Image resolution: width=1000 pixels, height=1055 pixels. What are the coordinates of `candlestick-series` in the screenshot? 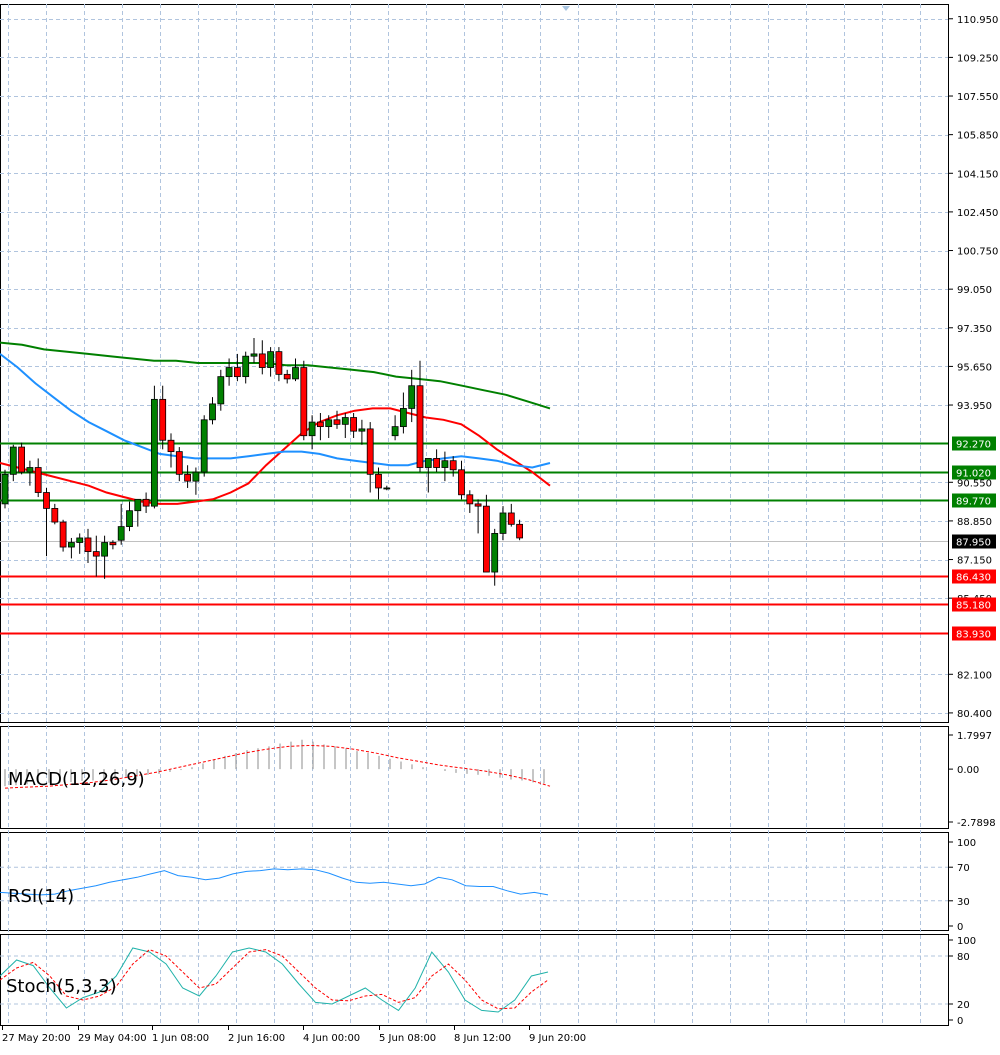 It's located at (262, 462).